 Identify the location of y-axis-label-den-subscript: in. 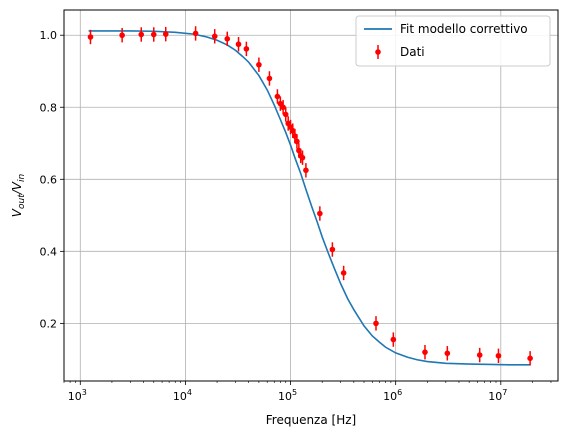
(22, 177).